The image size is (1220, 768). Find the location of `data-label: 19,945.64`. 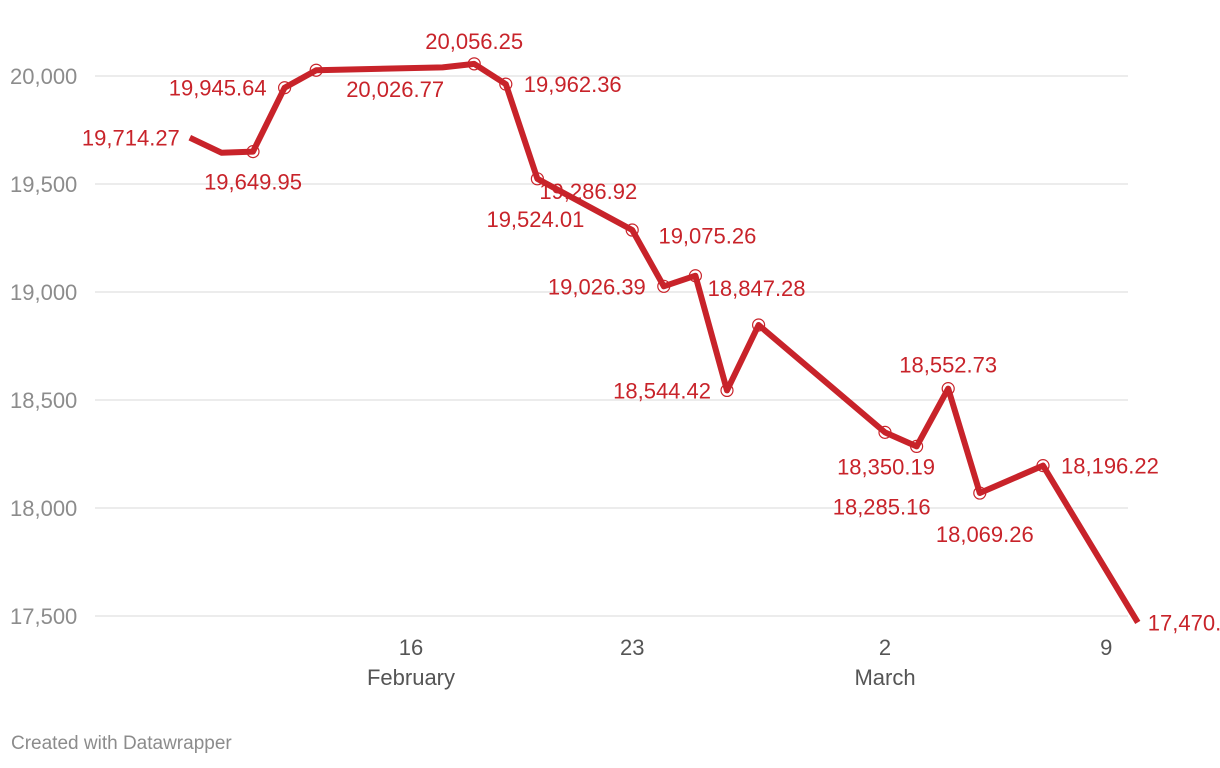

data-label: 19,945.64 is located at coordinates (218, 88).